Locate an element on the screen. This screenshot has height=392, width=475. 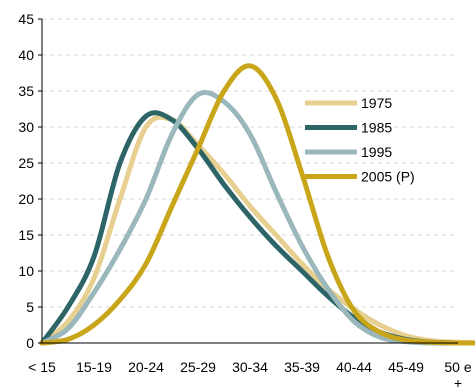
x-tick-label-wrap: + is located at coordinates (458, 383).